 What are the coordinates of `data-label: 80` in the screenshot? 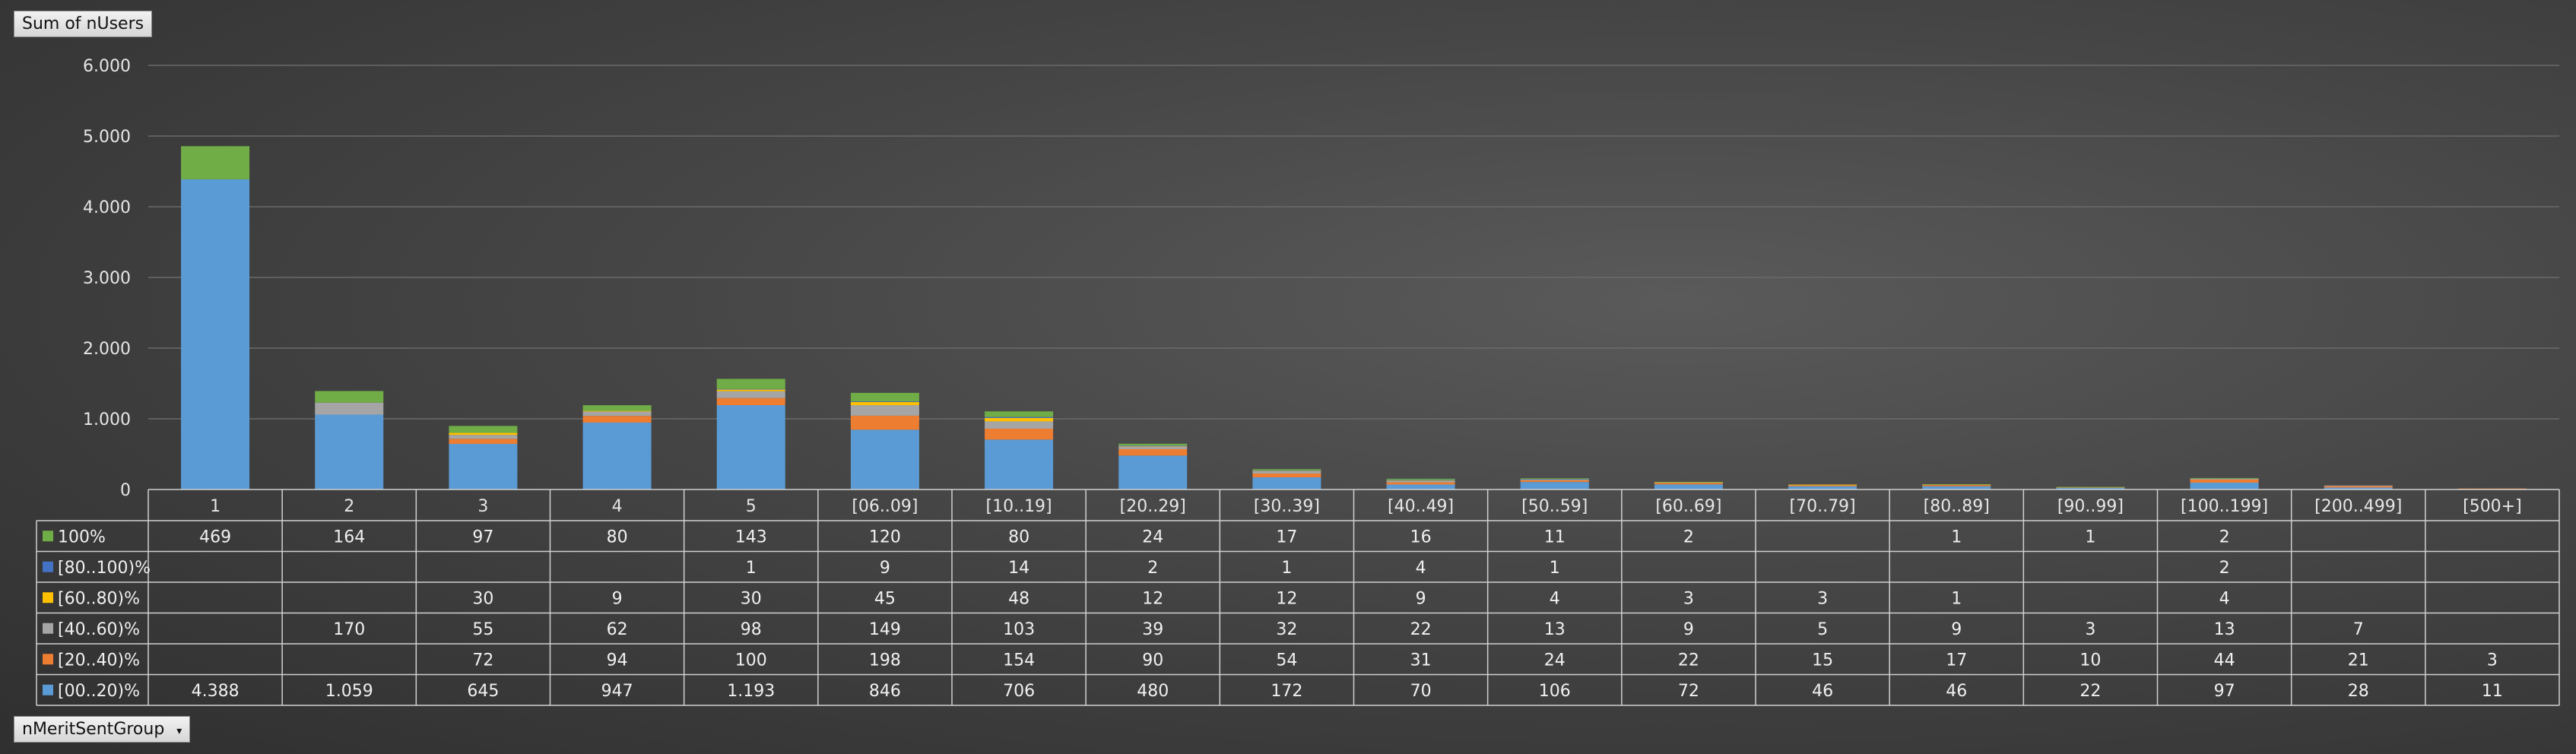 It's located at (1018, 537).